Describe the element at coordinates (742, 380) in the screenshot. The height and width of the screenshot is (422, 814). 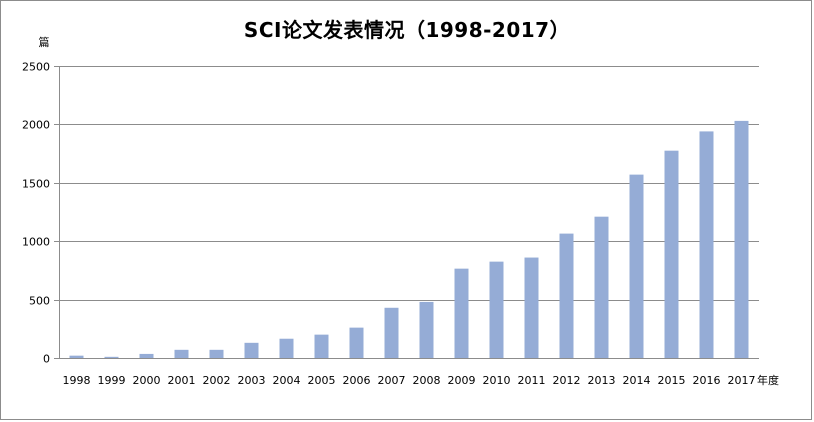
I see `x-tick-label: 2017` at that location.